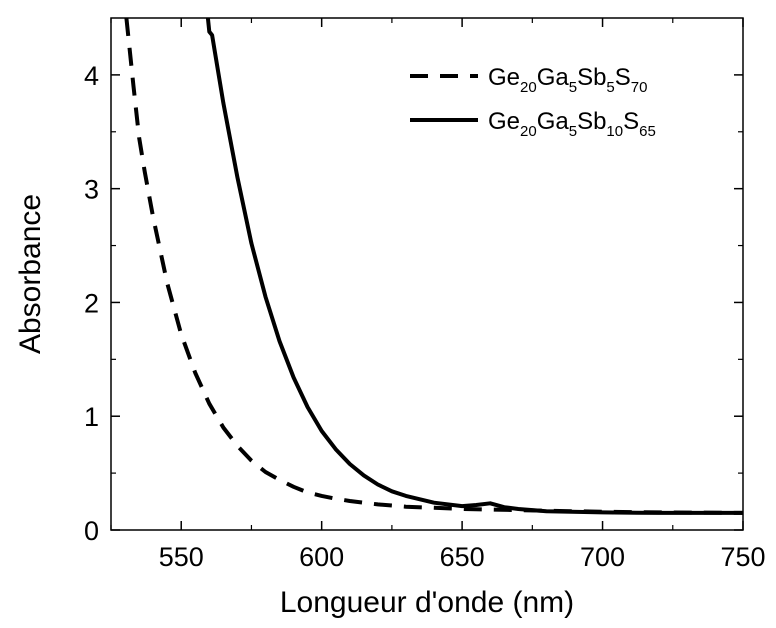 This screenshot has height=628, width=776. What do you see at coordinates (91, 303) in the screenshot?
I see `y-tick-label: 2` at bounding box center [91, 303].